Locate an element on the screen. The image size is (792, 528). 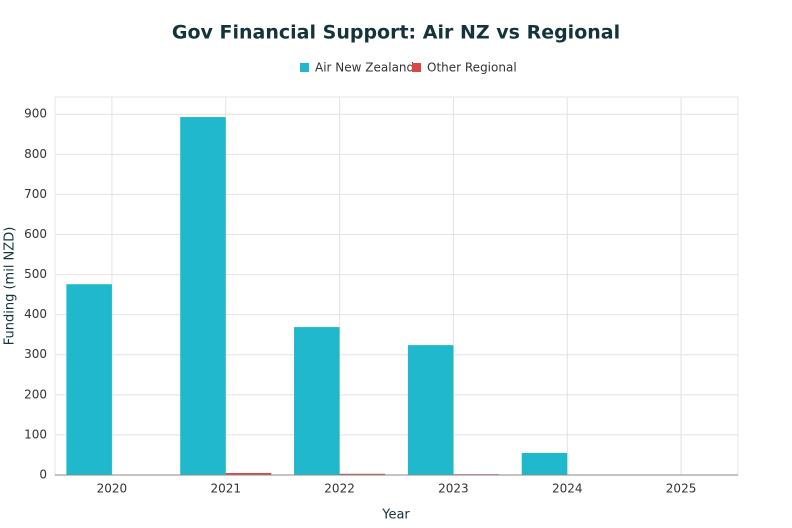
y-tick-label: 100 is located at coordinates (35, 434).